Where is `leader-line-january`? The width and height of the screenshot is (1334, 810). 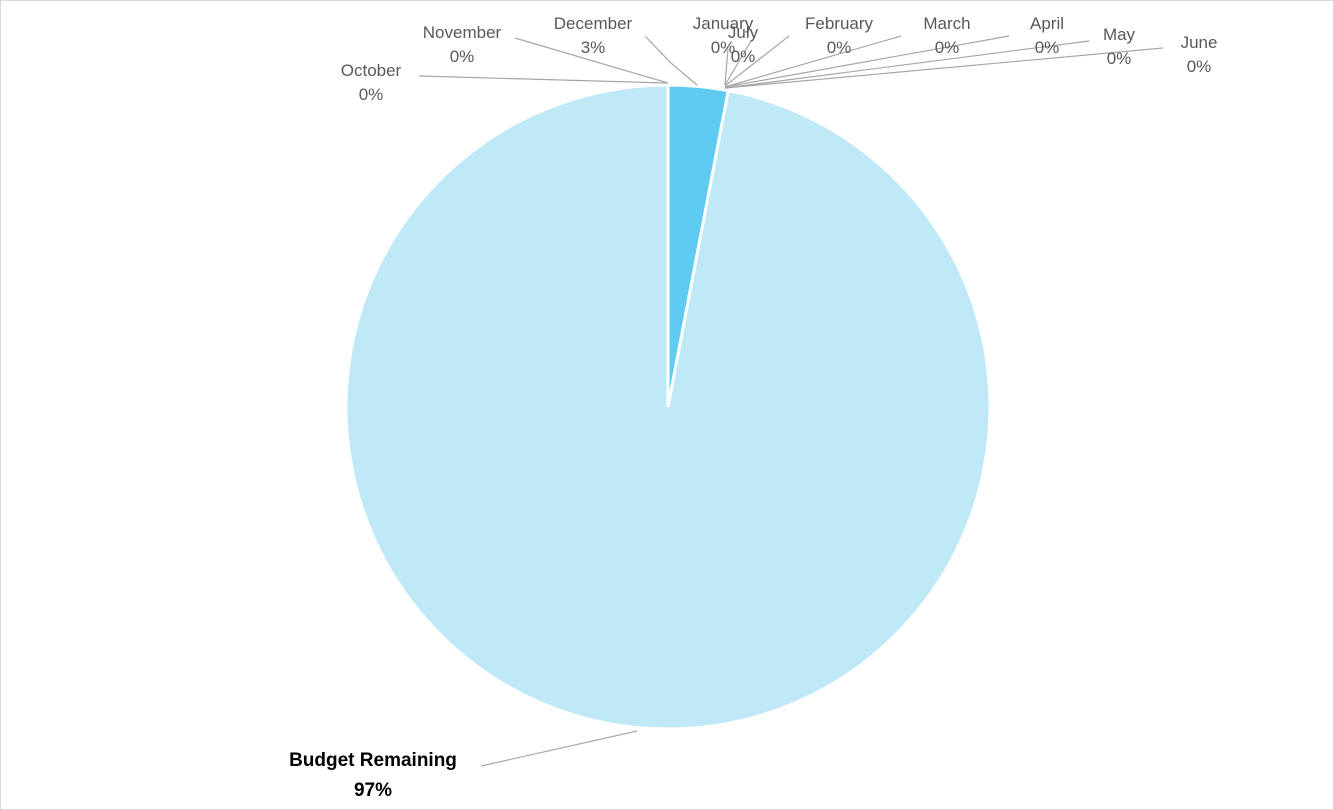
leader-line-january is located at coordinates (738, 63).